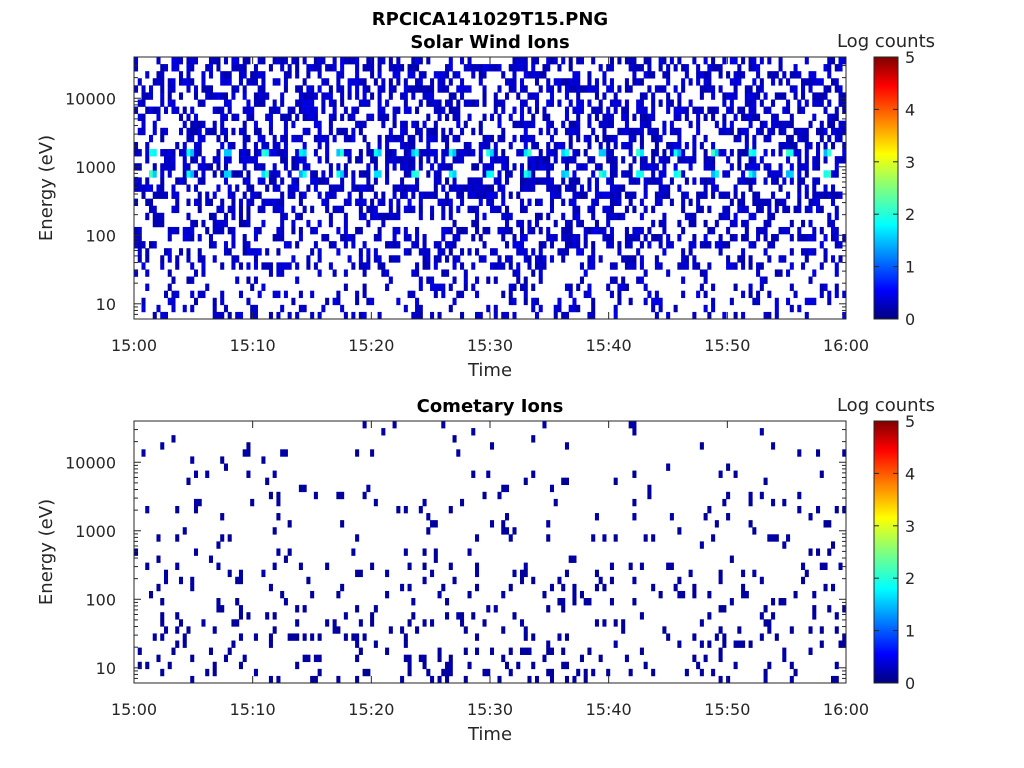 The height and width of the screenshot is (768, 1024). What do you see at coordinates (90, 462) in the screenshot?
I see `y-tick-label: 10000` at bounding box center [90, 462].